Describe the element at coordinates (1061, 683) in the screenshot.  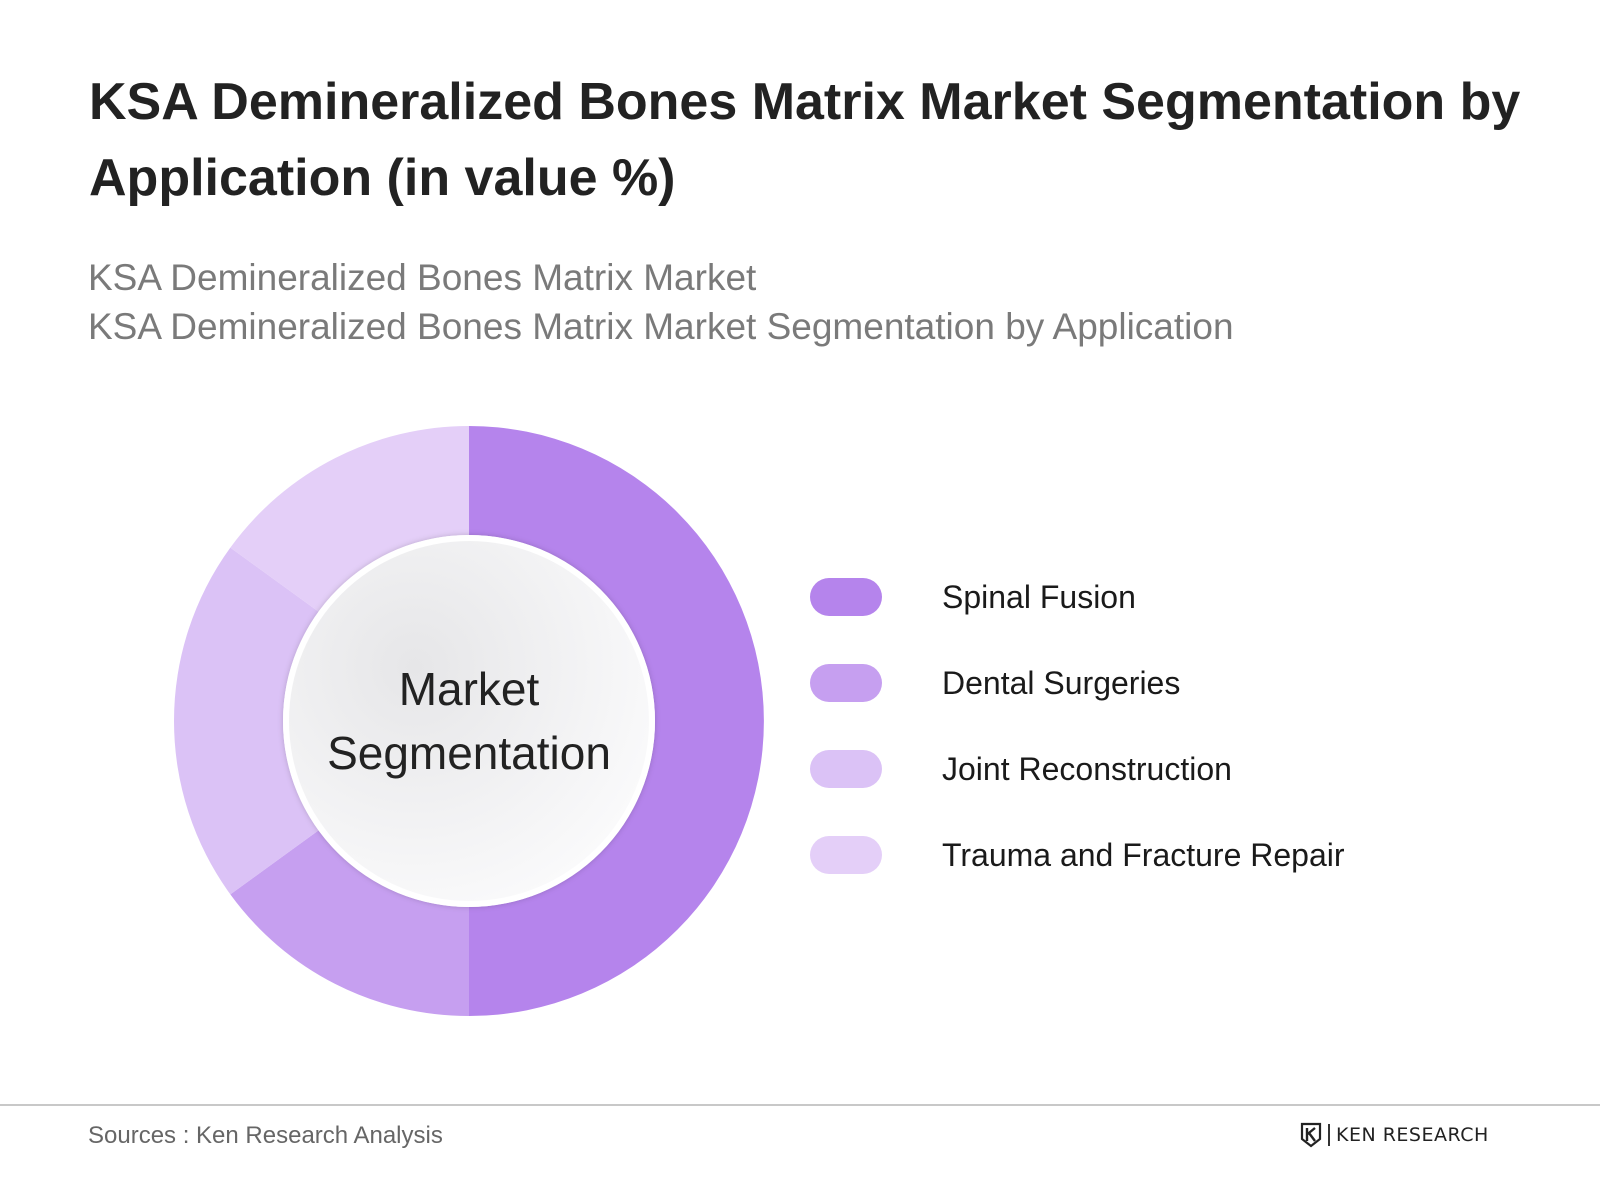
I see `legend-label: Dental Surgeries` at that location.